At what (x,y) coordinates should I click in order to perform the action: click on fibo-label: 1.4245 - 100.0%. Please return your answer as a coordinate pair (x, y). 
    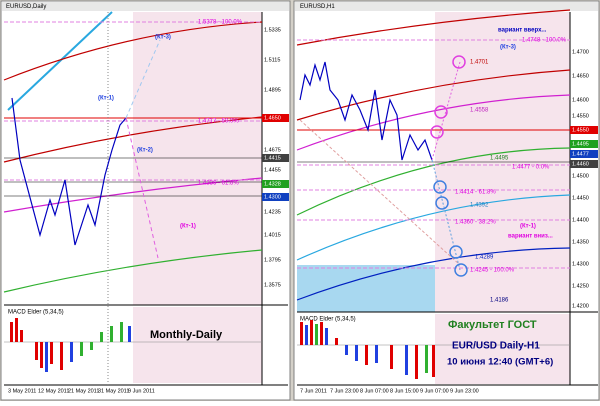
    Looking at the image, I should click on (492, 271).